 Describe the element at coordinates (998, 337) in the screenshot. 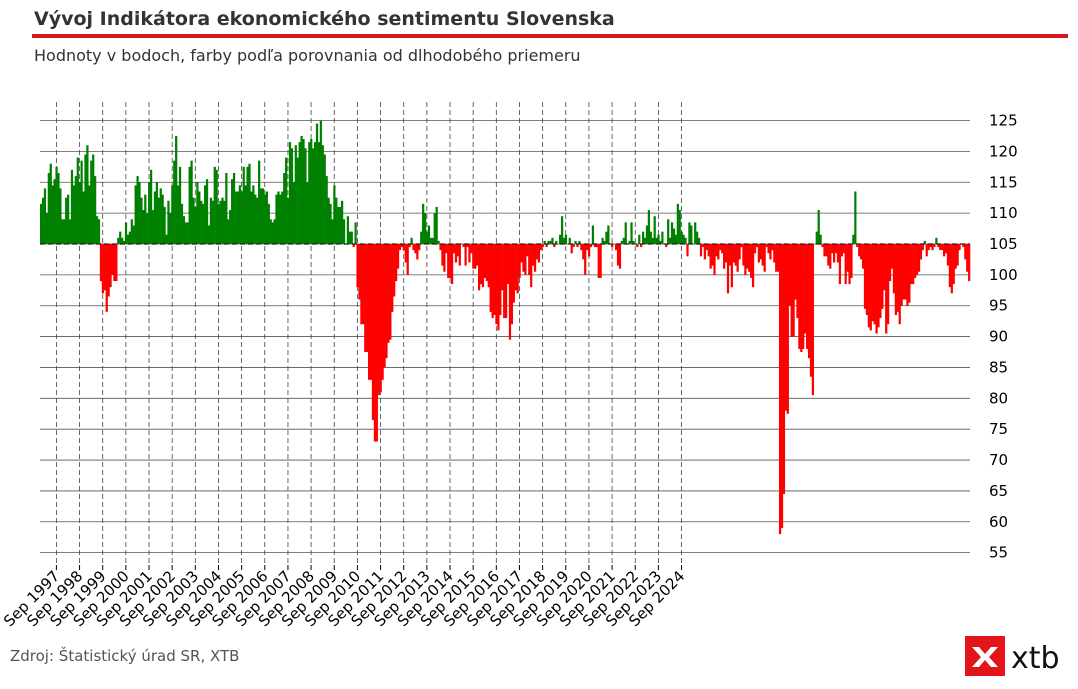

I see `y-tick-label: 90` at that location.